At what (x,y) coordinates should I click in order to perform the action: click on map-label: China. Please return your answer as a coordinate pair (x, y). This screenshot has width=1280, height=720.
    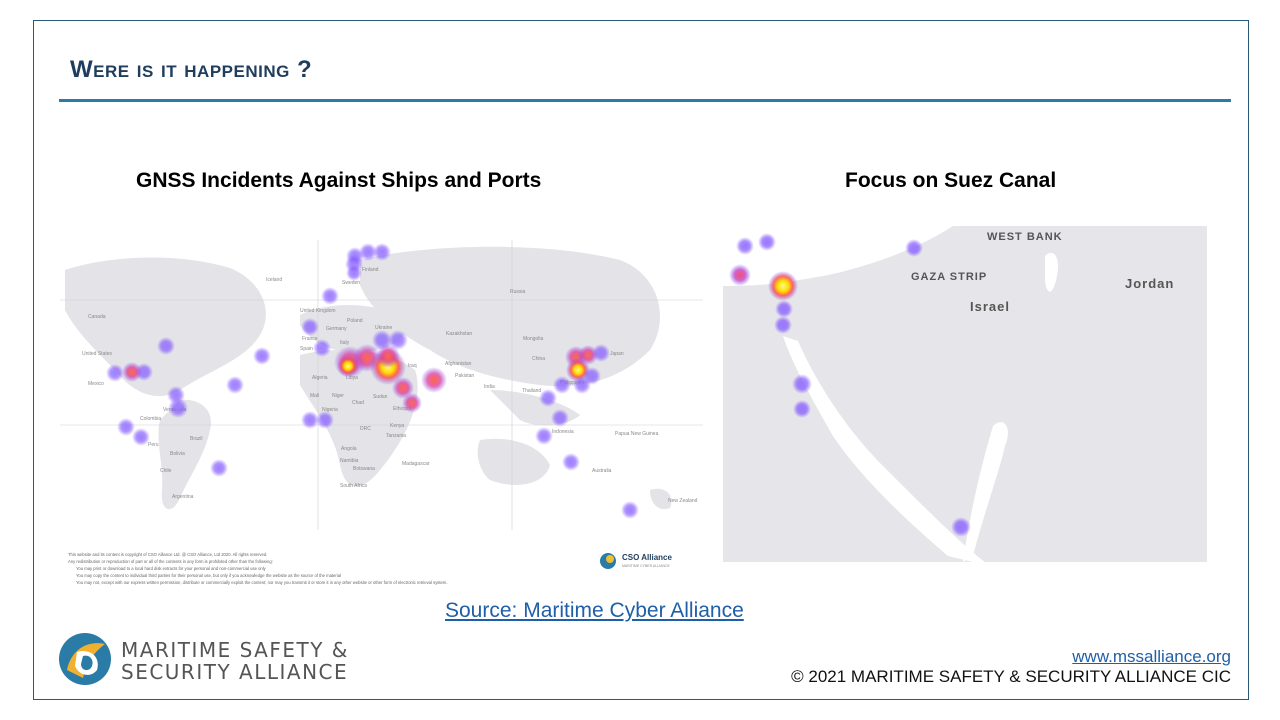
    Looking at the image, I should click on (538, 359).